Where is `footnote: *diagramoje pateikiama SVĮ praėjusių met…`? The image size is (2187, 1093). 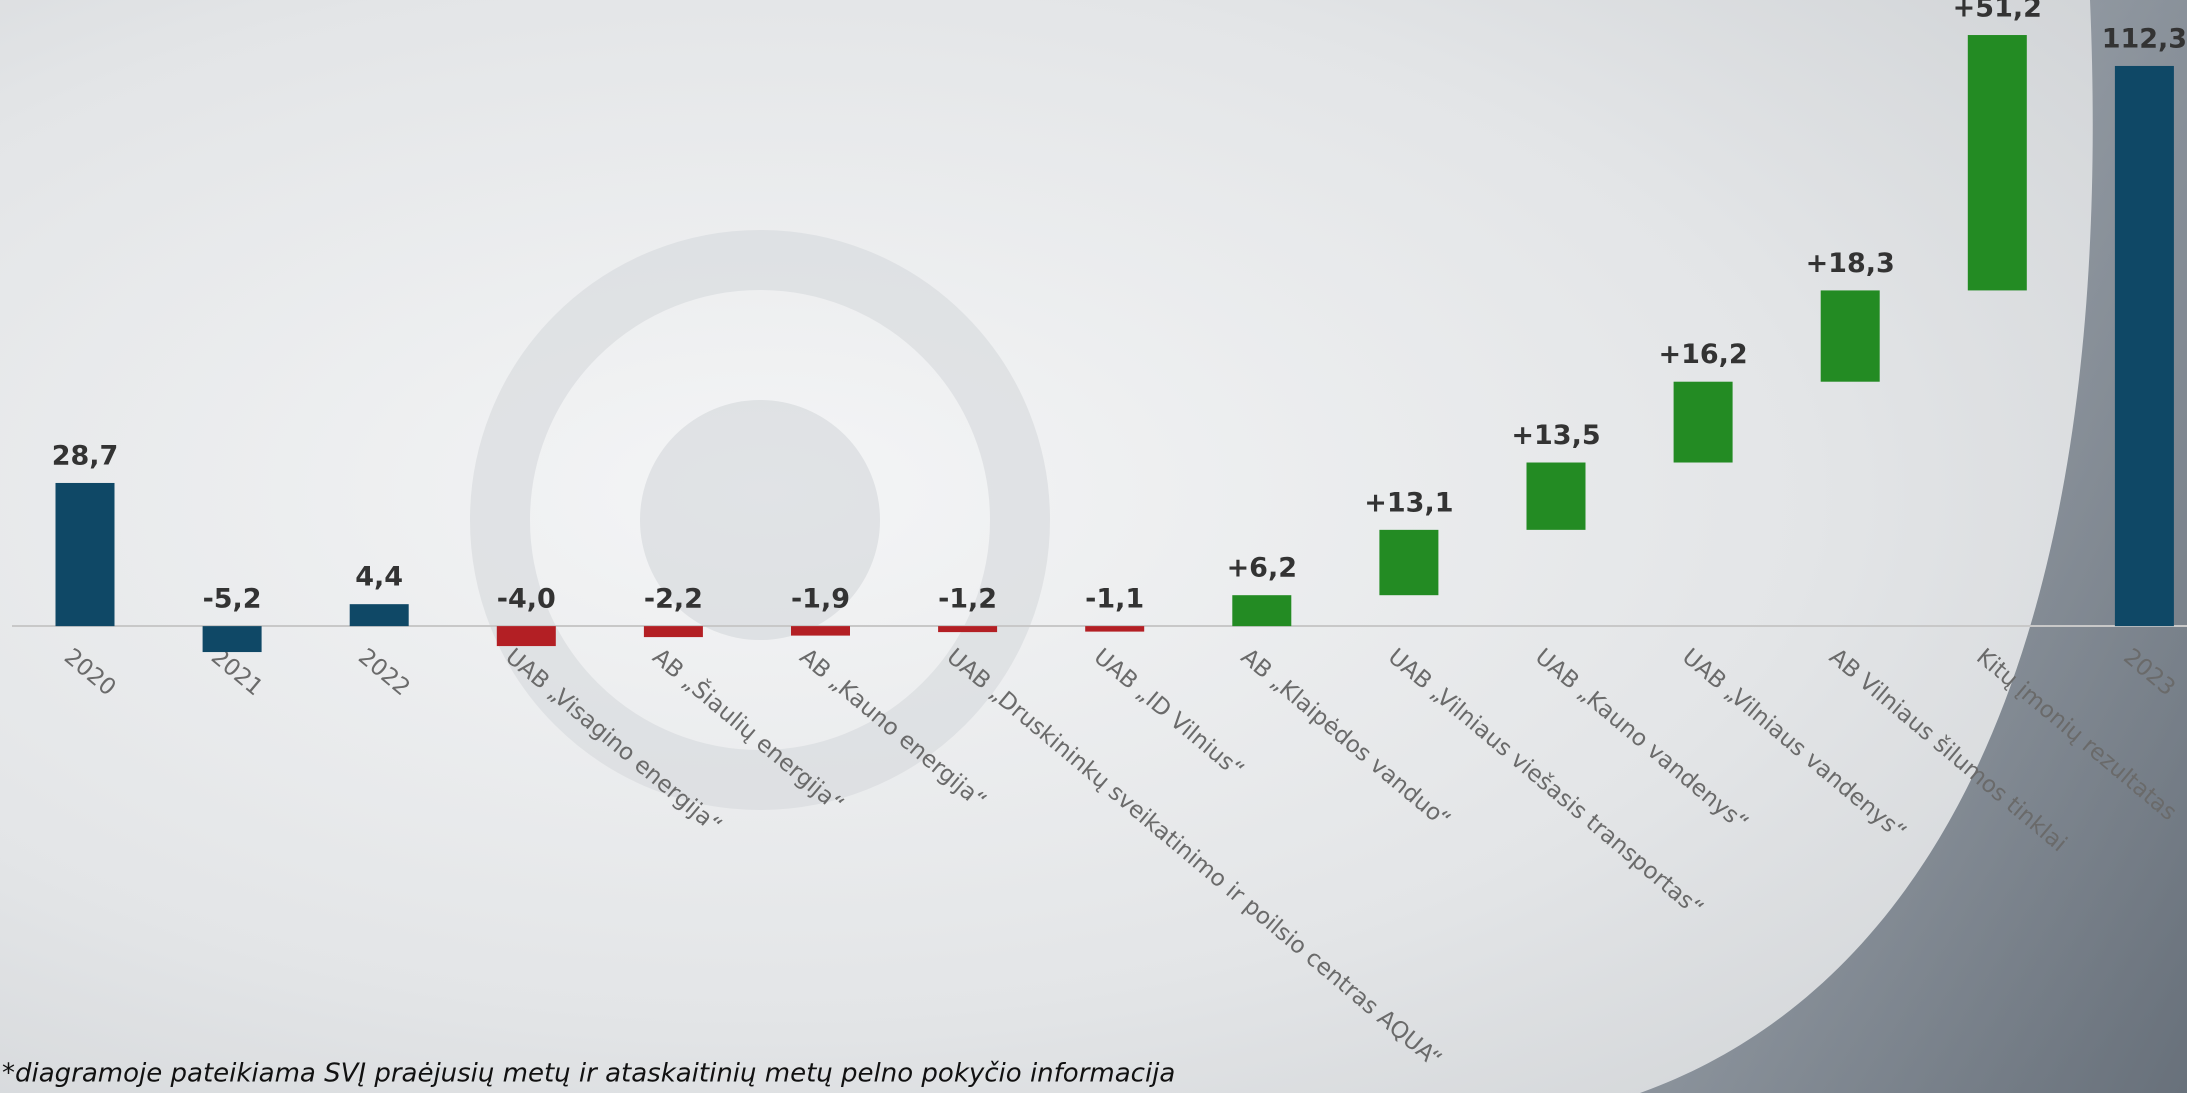 footnote: *diagramoje pateikiama SVĮ praėjusių met… is located at coordinates (588, 1074).